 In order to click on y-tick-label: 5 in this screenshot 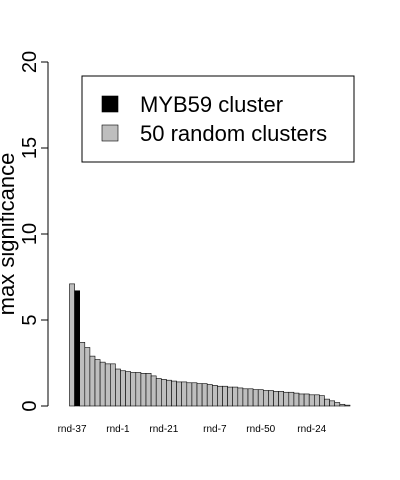, I will do `click(30, 319)`.